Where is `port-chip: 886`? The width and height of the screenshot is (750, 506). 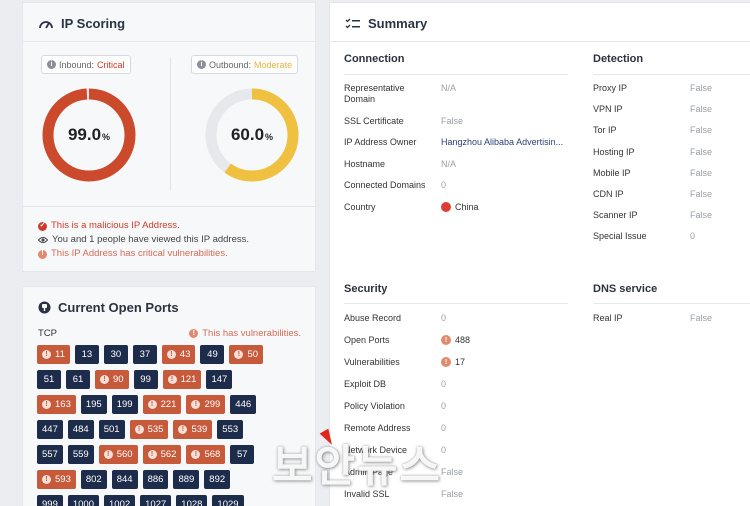 port-chip: 886 is located at coordinates (155, 479).